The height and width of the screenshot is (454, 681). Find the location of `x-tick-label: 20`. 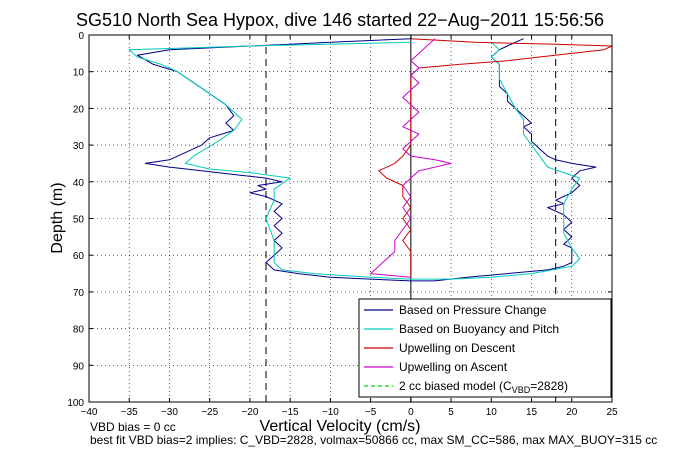

x-tick-label: 20 is located at coordinates (572, 412).